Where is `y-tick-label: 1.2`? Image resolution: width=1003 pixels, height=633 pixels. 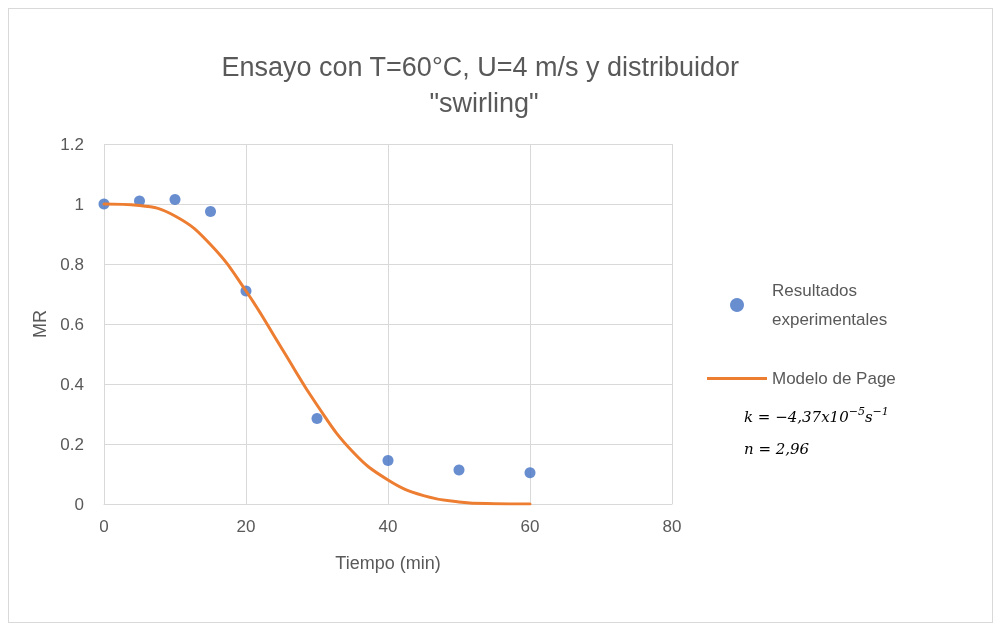 y-tick-label: 1.2 is located at coordinates (72, 144).